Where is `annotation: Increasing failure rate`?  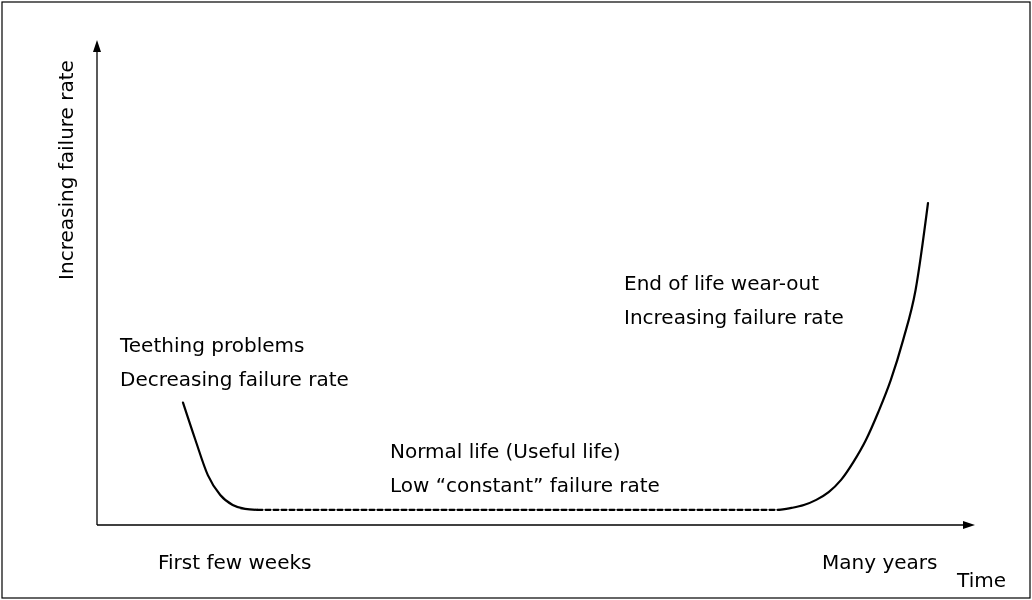 annotation: Increasing failure rate is located at coordinates (734, 317).